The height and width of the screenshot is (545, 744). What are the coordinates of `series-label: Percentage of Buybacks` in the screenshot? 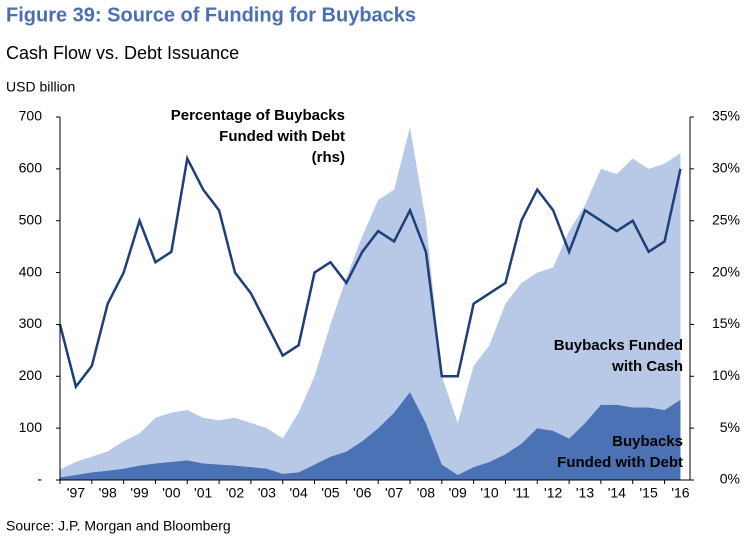 It's located at (258, 115).